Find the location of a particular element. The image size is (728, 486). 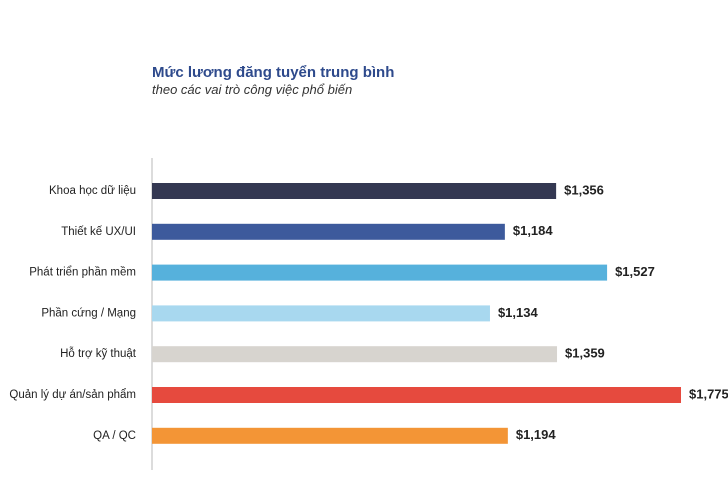

category-label: Thiết kế UX/UI is located at coordinates (98, 232).